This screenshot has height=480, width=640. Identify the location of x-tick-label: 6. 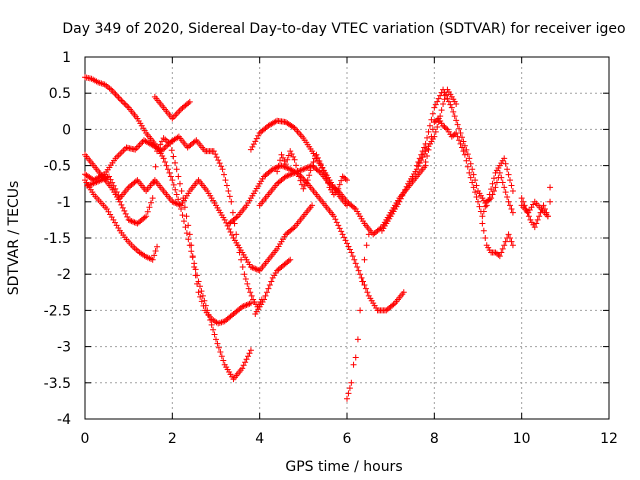
(347, 439).